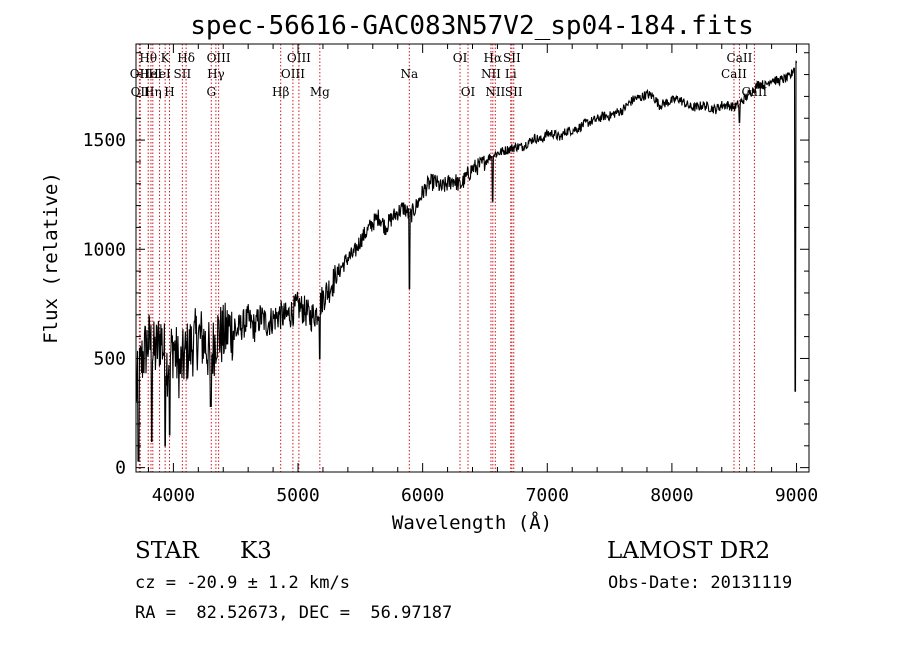 This screenshot has height=649, width=900. Describe the element at coordinates (409, 74) in the screenshot. I see `line-marker-label: Na` at that location.